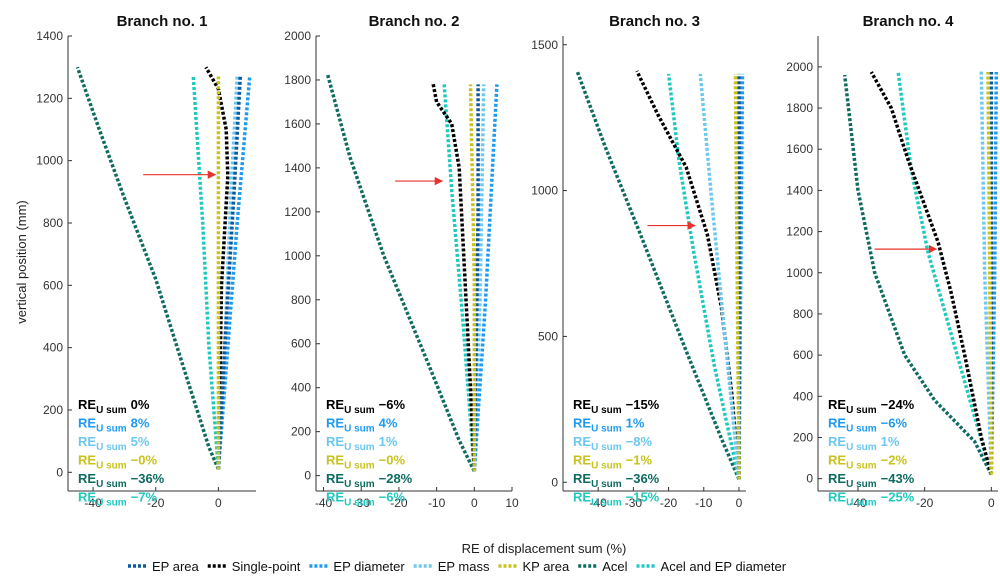  I want to click on legend-label: Single-point, so click(266, 566).